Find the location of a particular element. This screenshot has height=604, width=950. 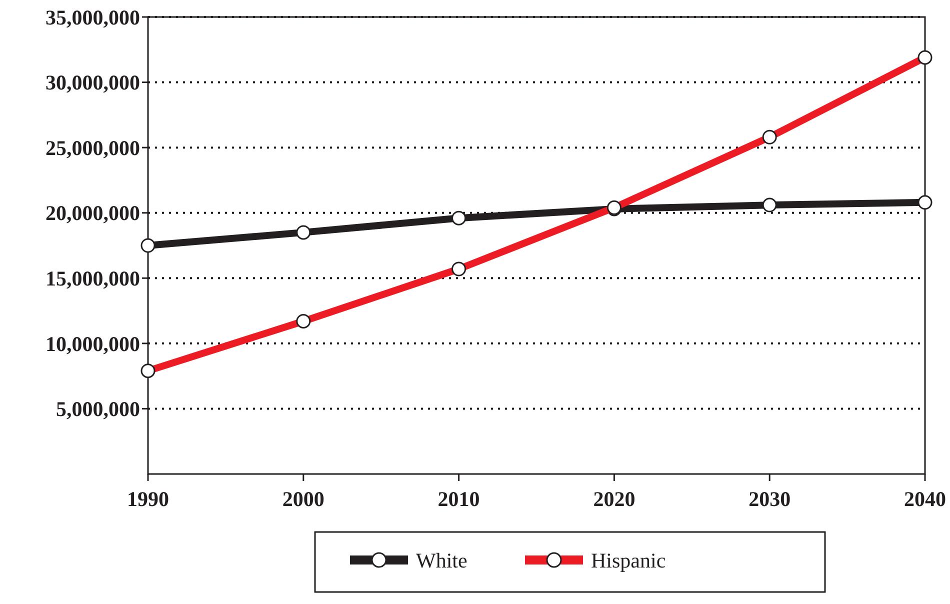

x-tick-label: 2030 is located at coordinates (769, 499).